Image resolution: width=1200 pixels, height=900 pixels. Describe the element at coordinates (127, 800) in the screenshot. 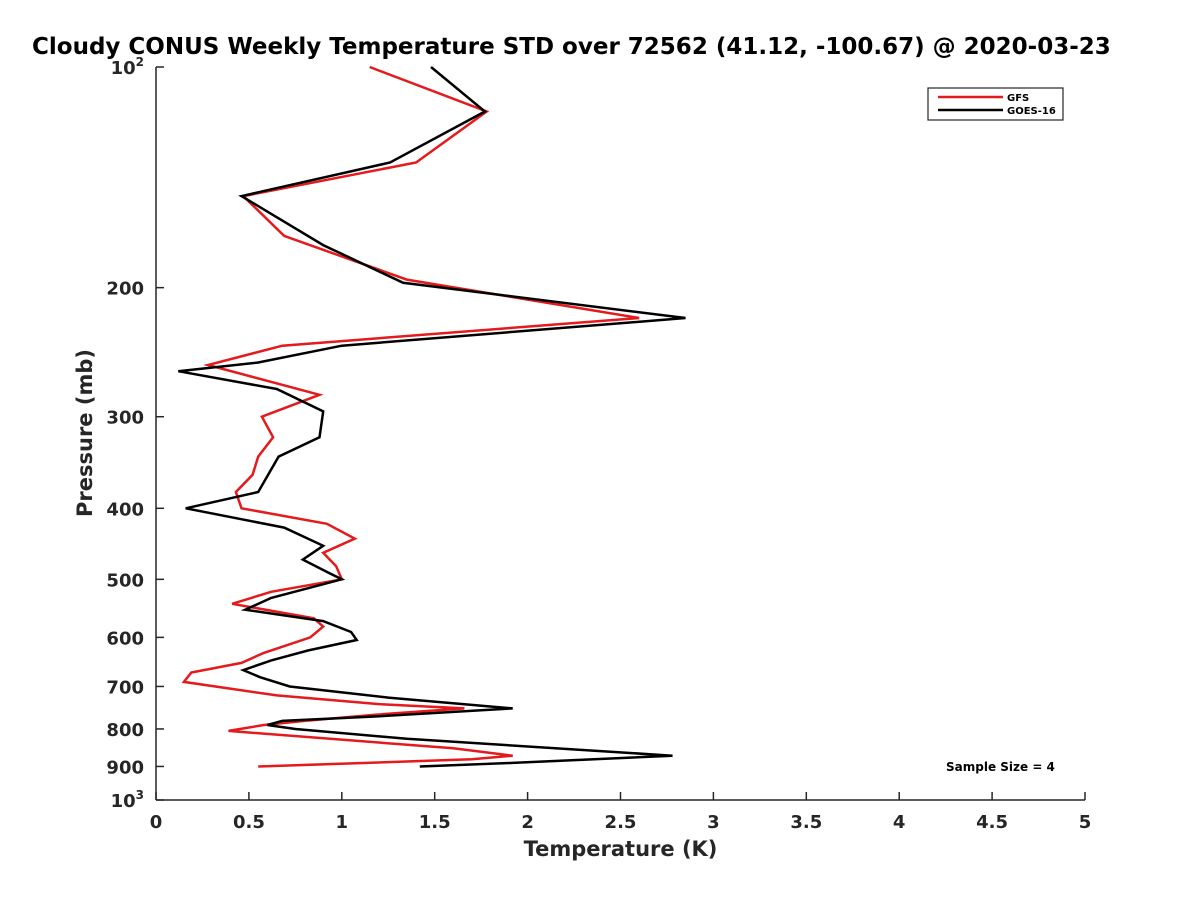

I see `y-tick-label: 10³` at that location.